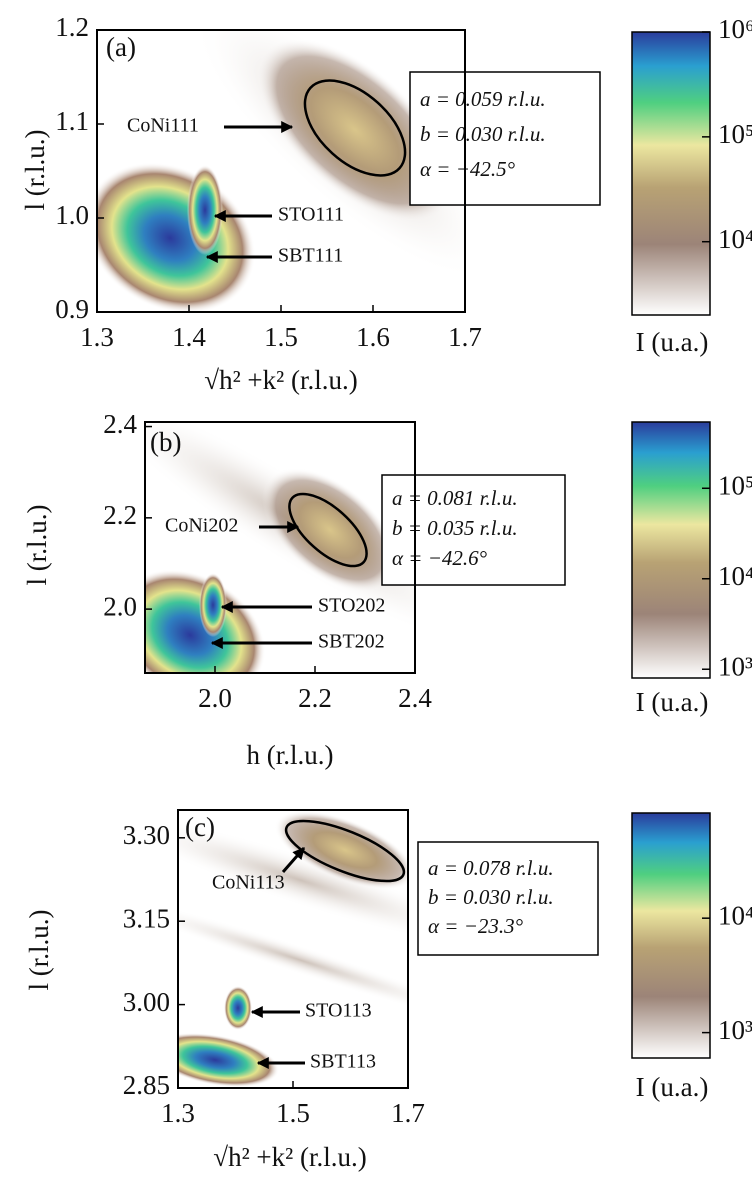 Image resolution: width=752 pixels, height=1184 pixels. Describe the element at coordinates (491, 868) in the screenshot. I see `fit-line: a = 0.078 r.l.u.` at that location.